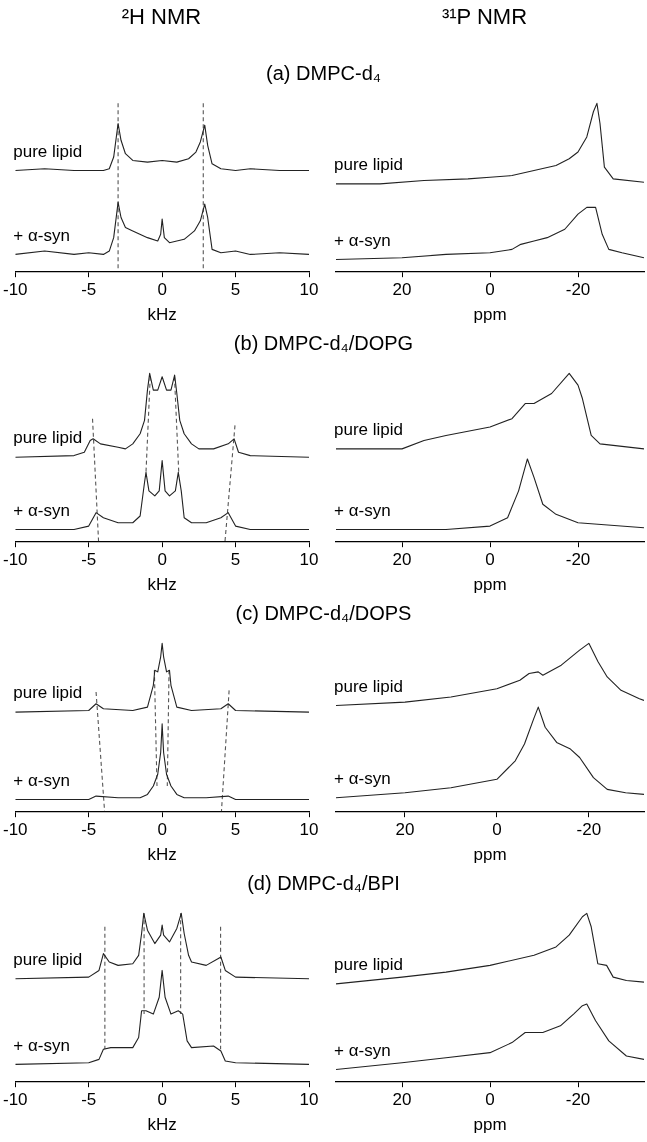 This screenshot has height=1142, width=647. I want to click on chart-title: ²H NMR, so click(161, 17).